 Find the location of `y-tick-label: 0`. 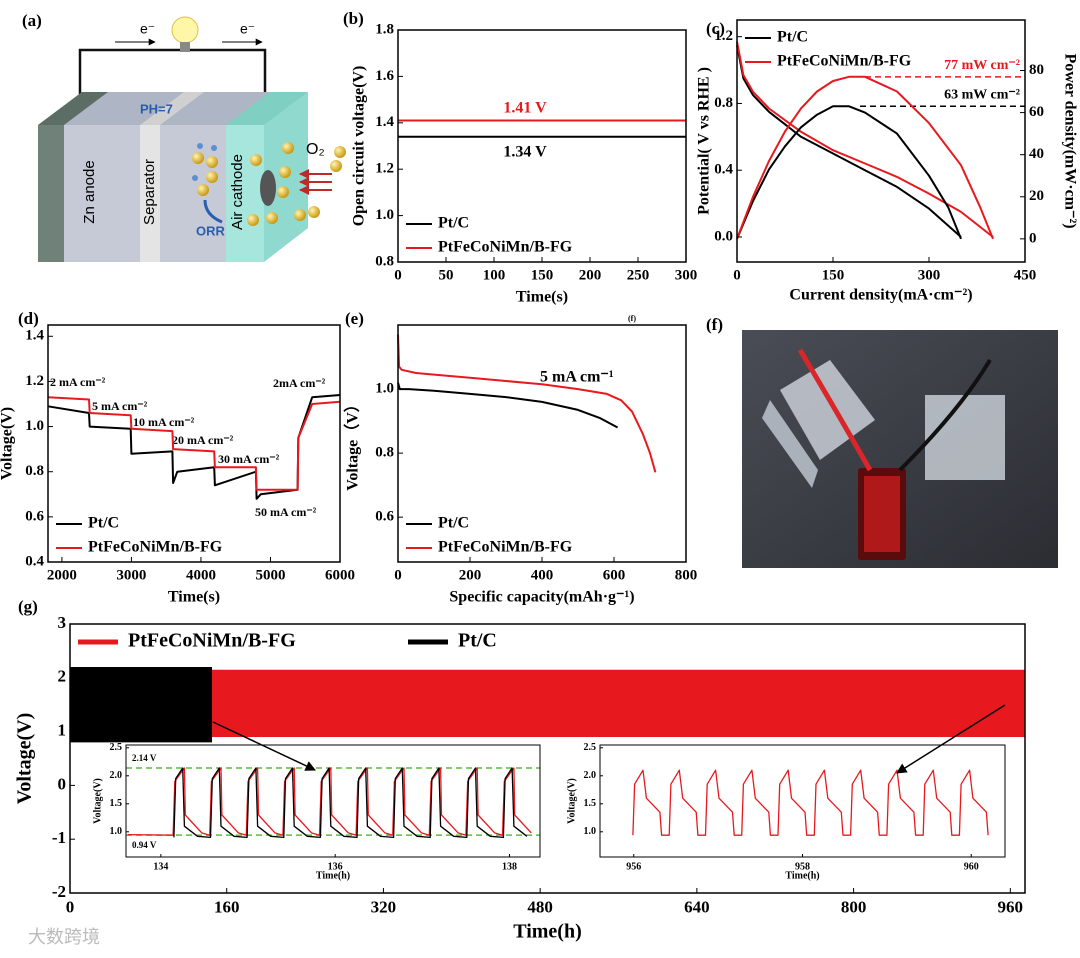

y-tick-label: 0 is located at coordinates (62, 783).